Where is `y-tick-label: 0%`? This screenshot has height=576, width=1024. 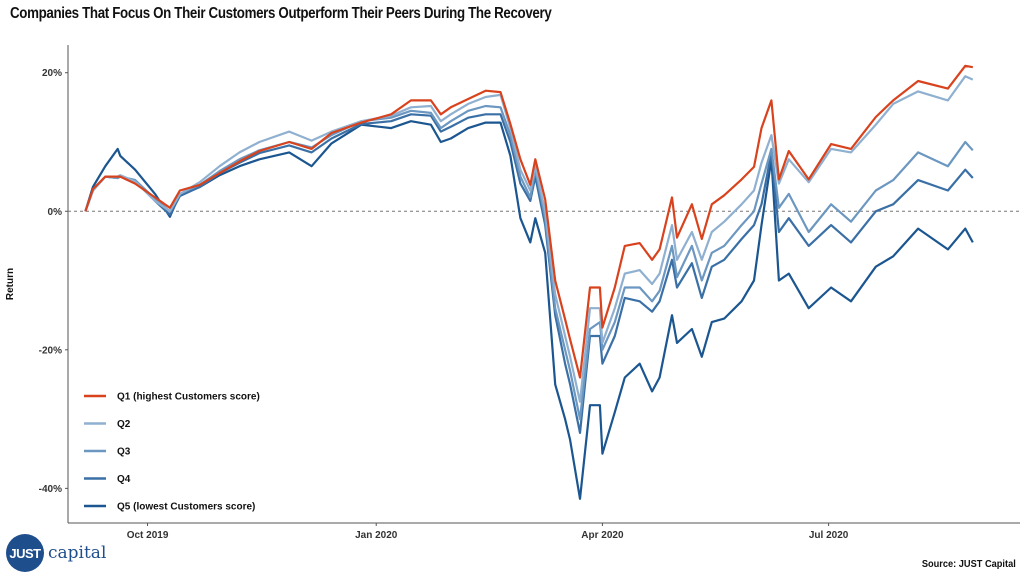
y-tick-label: 0% is located at coordinates (55, 212).